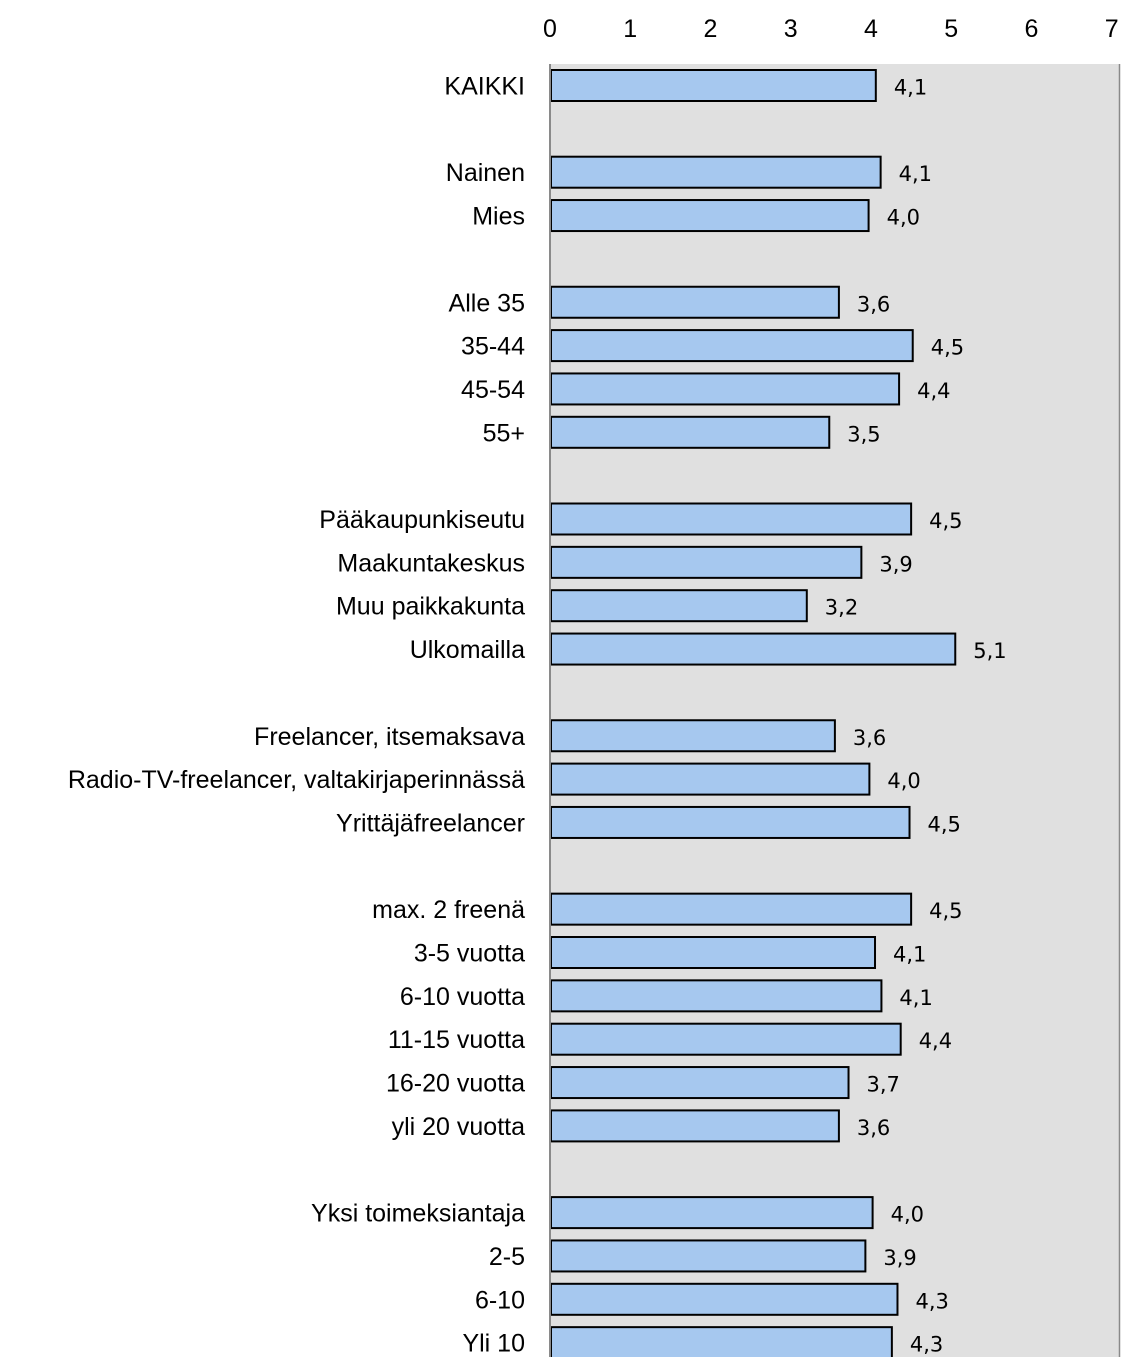 The height and width of the screenshot is (1357, 1122). Describe the element at coordinates (459, 1127) in the screenshot. I see `category-label: yli 20 vuotta` at that location.